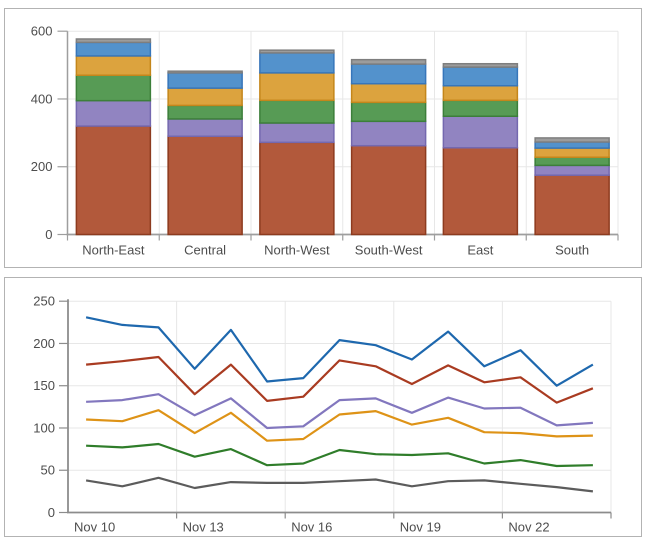  I want to click on line-red, so click(339, 379).